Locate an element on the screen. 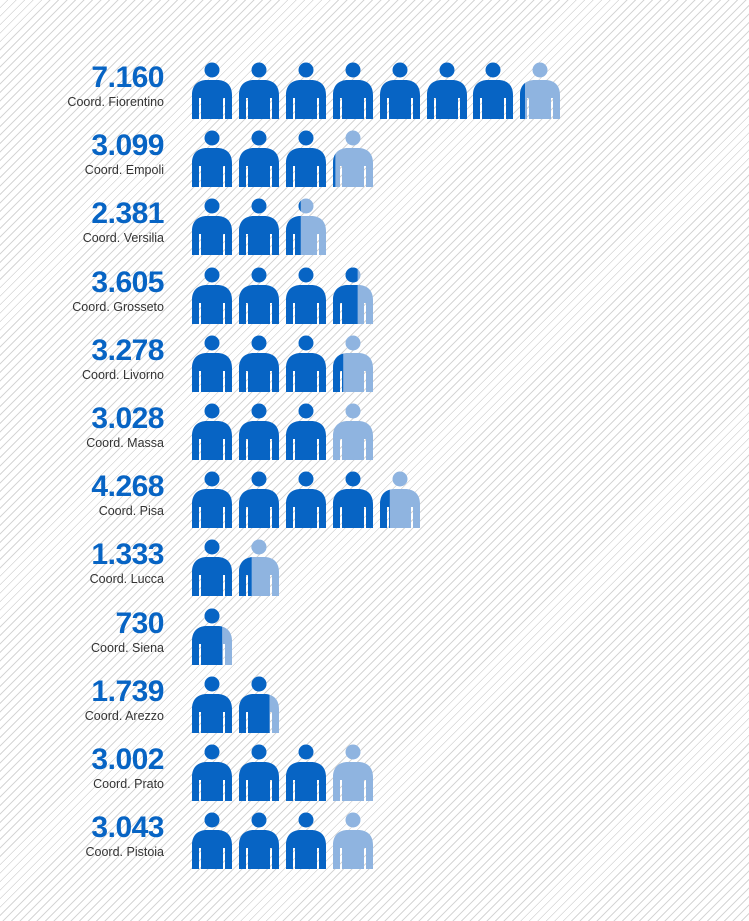  chart-row: 3.002 Coord. Prato is located at coordinates (374, 774).